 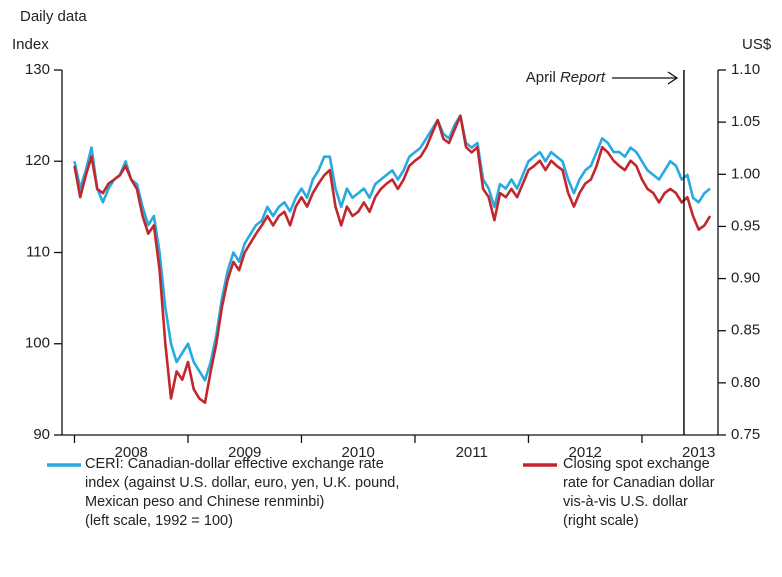 I want to click on x-tick-label: 2011, so click(x=472, y=452).